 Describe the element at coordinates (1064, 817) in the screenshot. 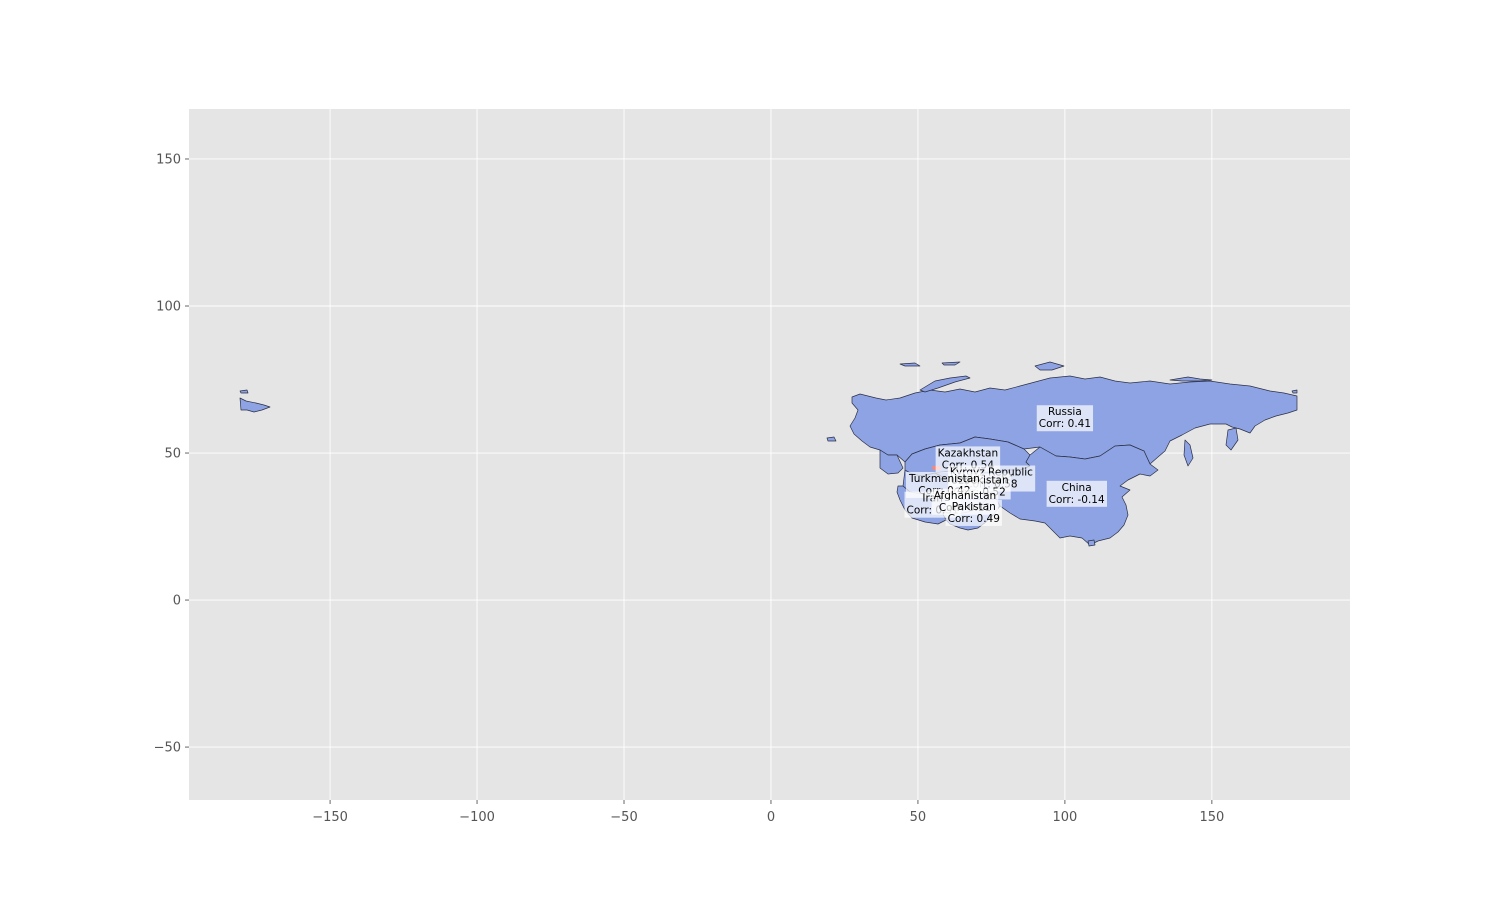

I see `x-tick-label: 100` at that location.